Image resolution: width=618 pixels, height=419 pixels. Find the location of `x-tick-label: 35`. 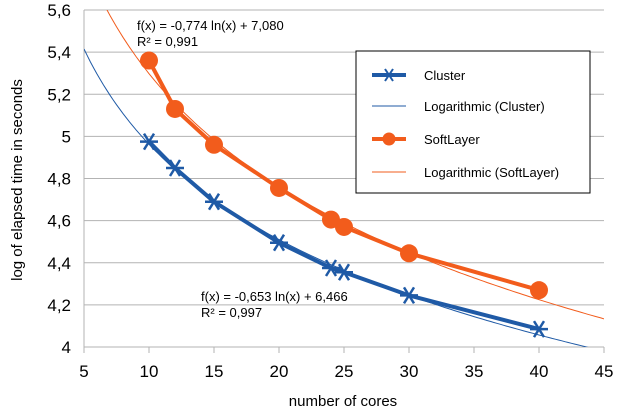

x-tick-label: 35 is located at coordinates (474, 371).